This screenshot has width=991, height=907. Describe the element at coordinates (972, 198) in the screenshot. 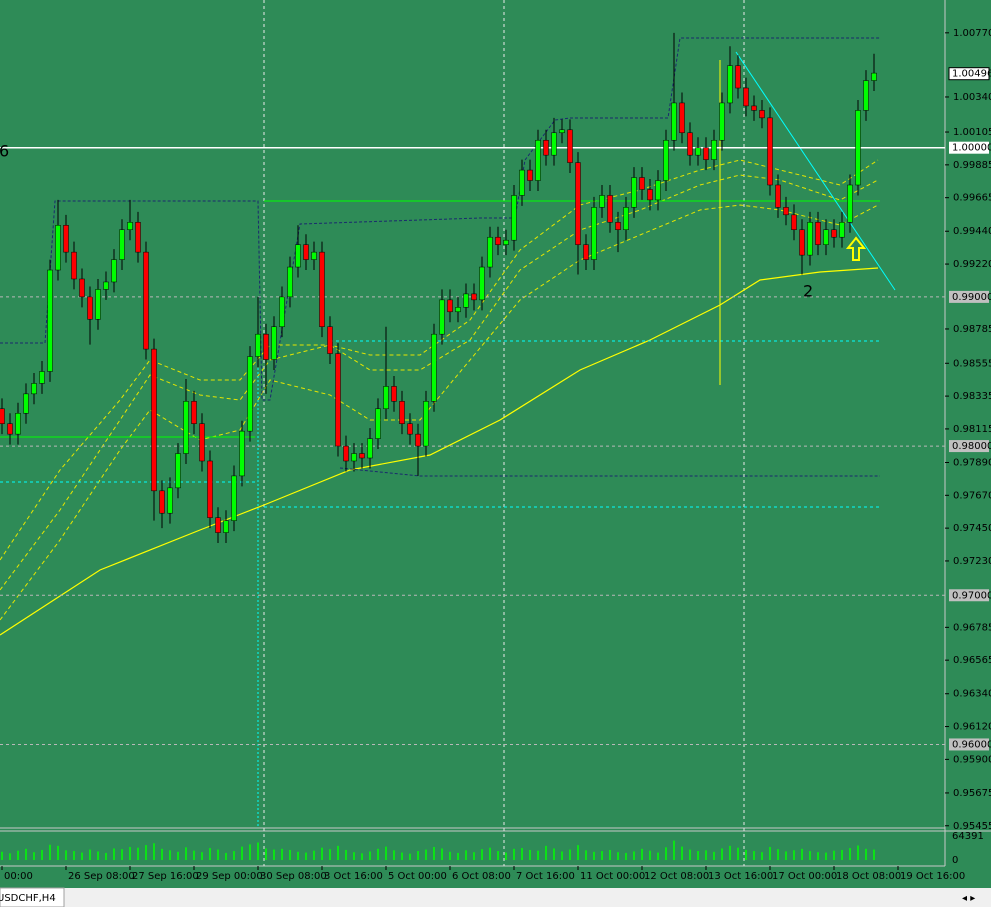

I see `y-tick-label: 0.99665` at that location.